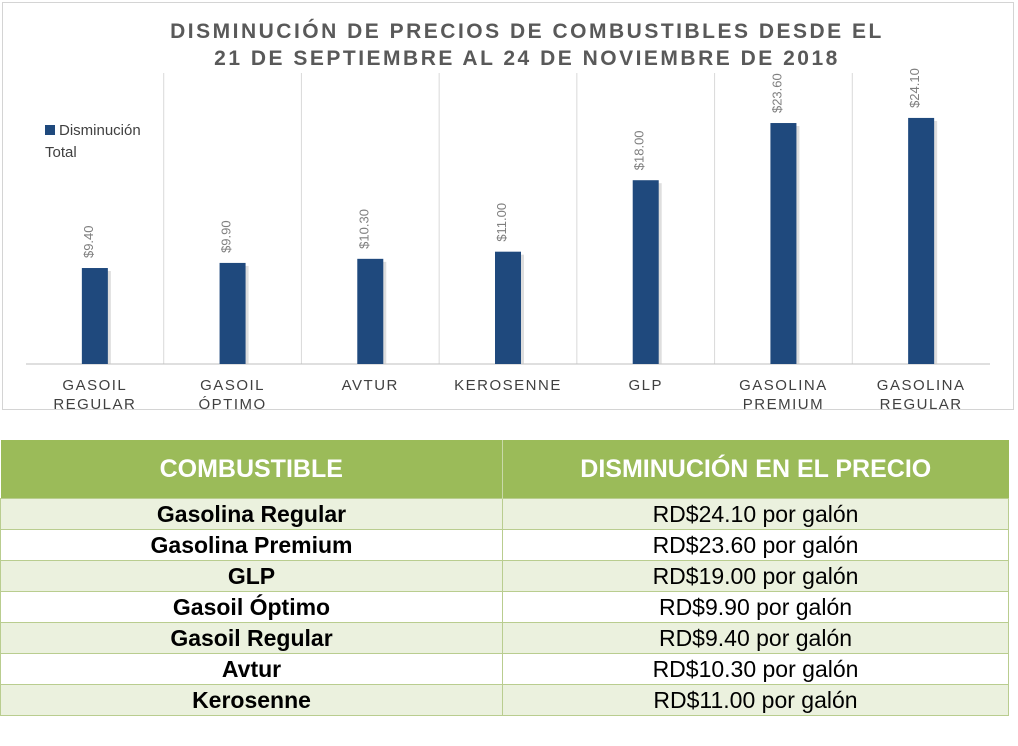 Image resolution: width=1018 pixels, height=746 pixels. Describe the element at coordinates (501, 222) in the screenshot. I see `value-label: $11.00` at that location.